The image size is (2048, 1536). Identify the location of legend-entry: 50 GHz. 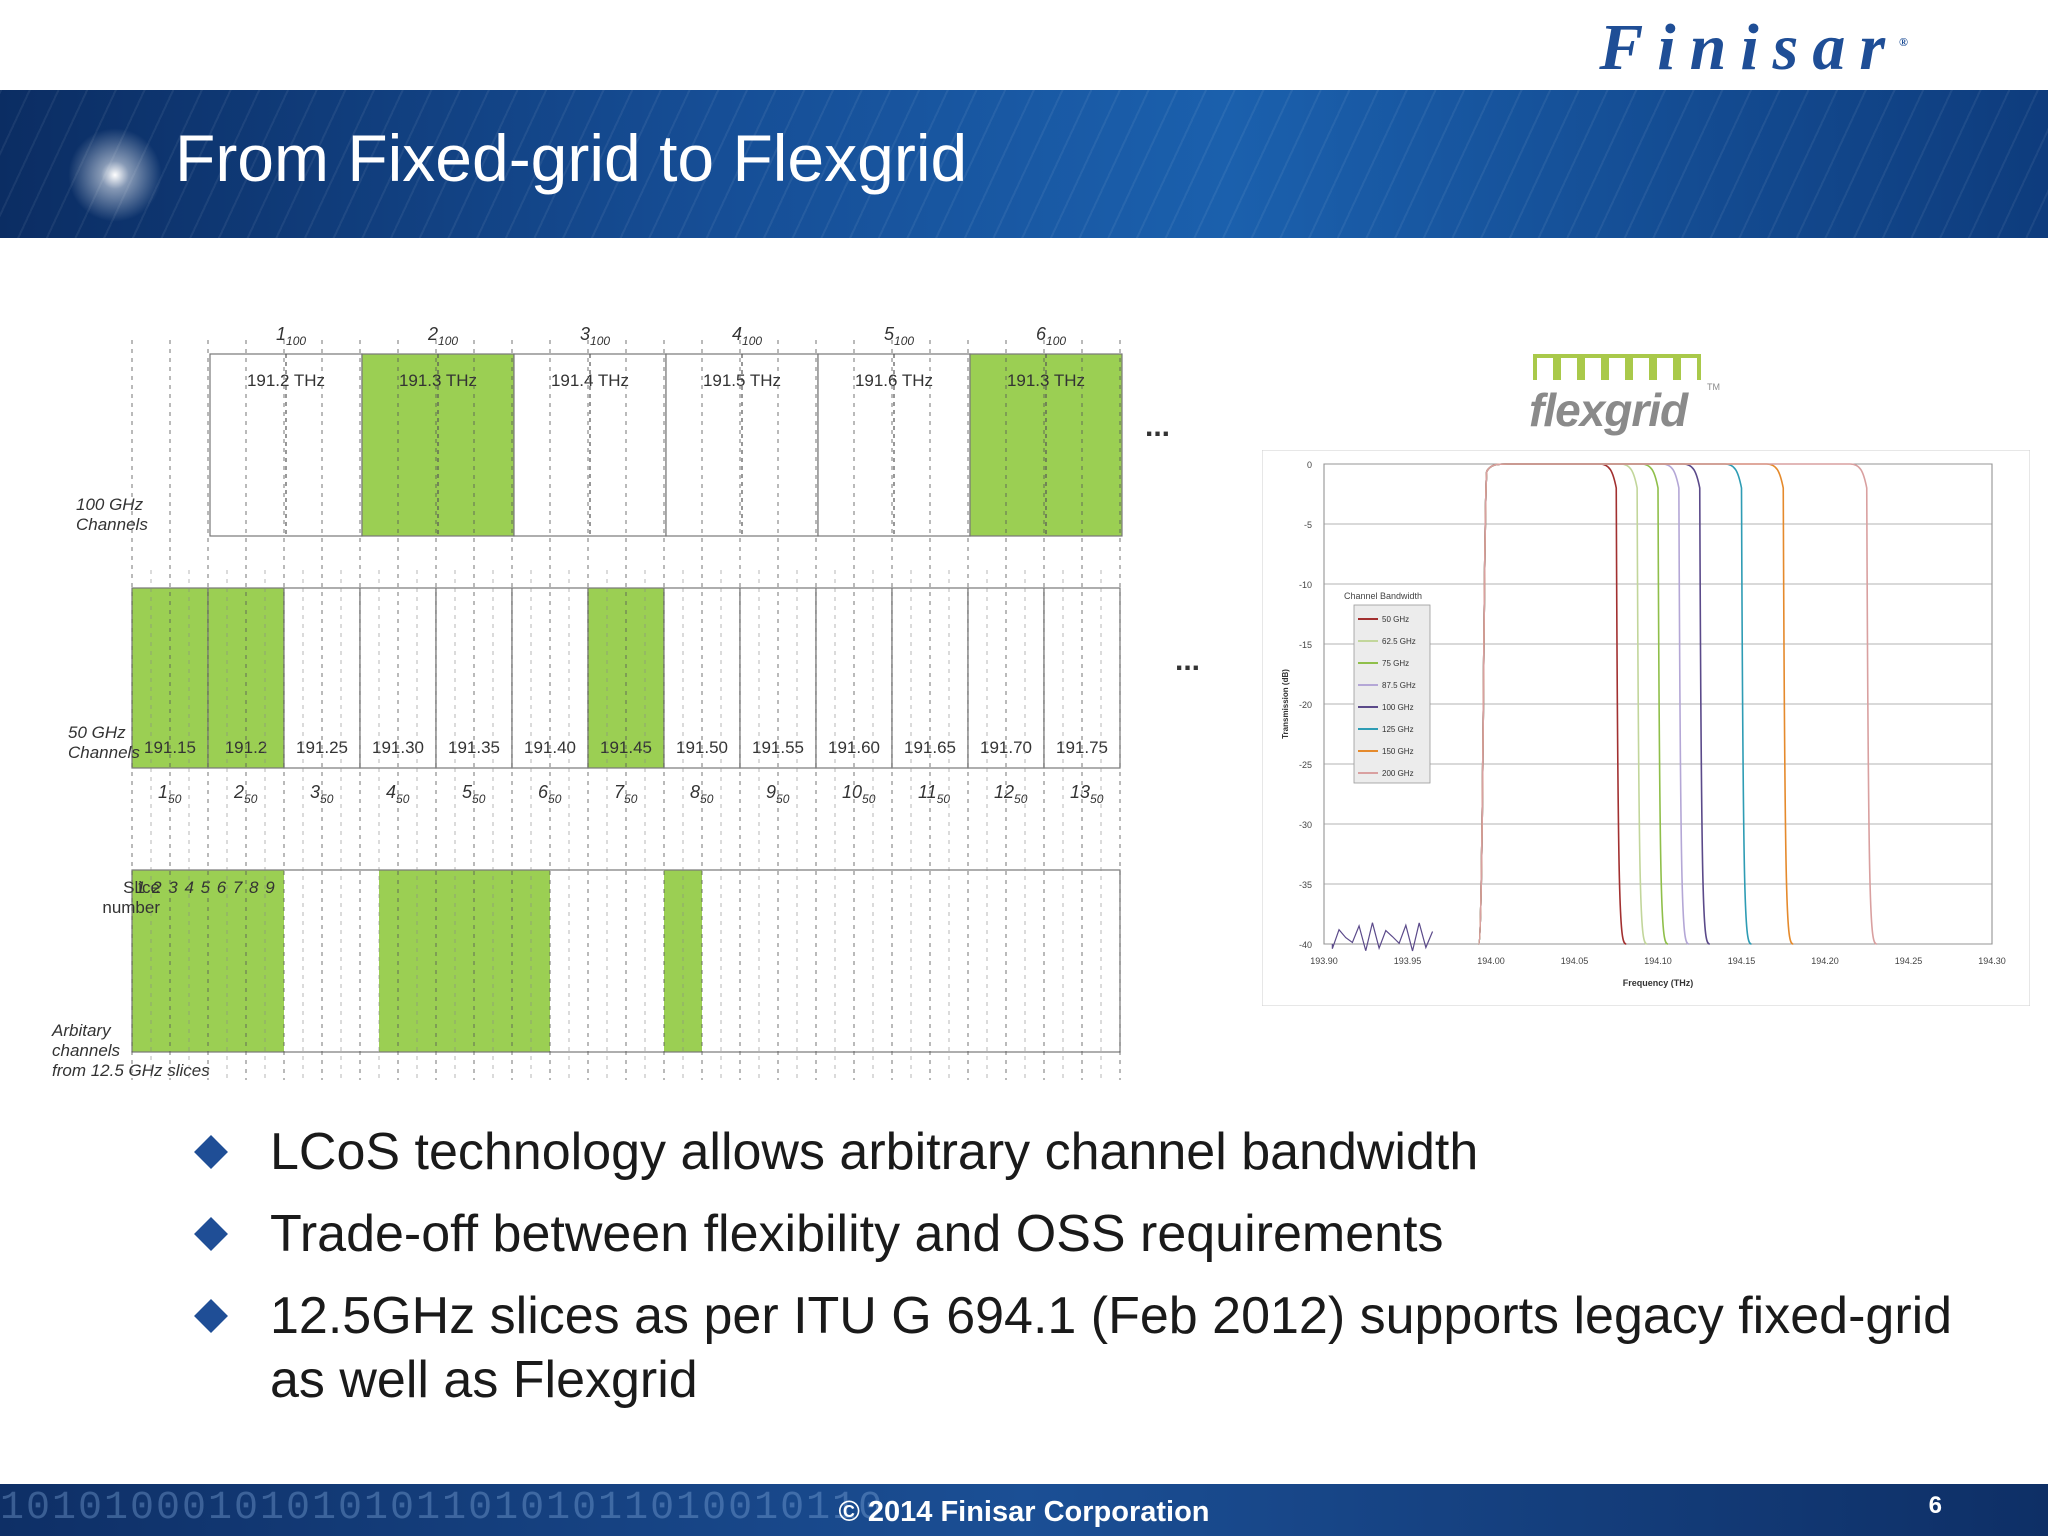
(1395, 619).